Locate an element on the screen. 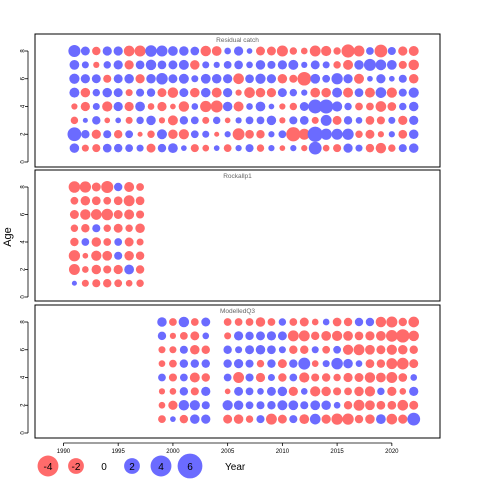 This screenshot has width=480, height=480. y-tick-label: 8 is located at coordinates (24, 187).